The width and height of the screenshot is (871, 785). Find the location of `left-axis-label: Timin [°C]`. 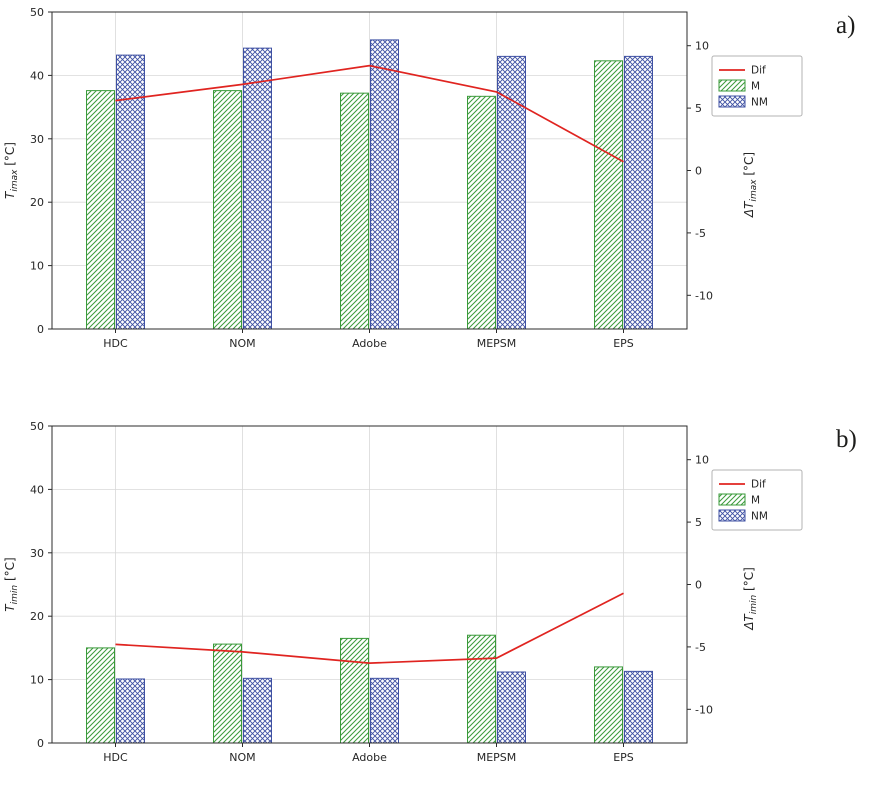

left-axis-label: Timin [°C] is located at coordinates (11, 584).